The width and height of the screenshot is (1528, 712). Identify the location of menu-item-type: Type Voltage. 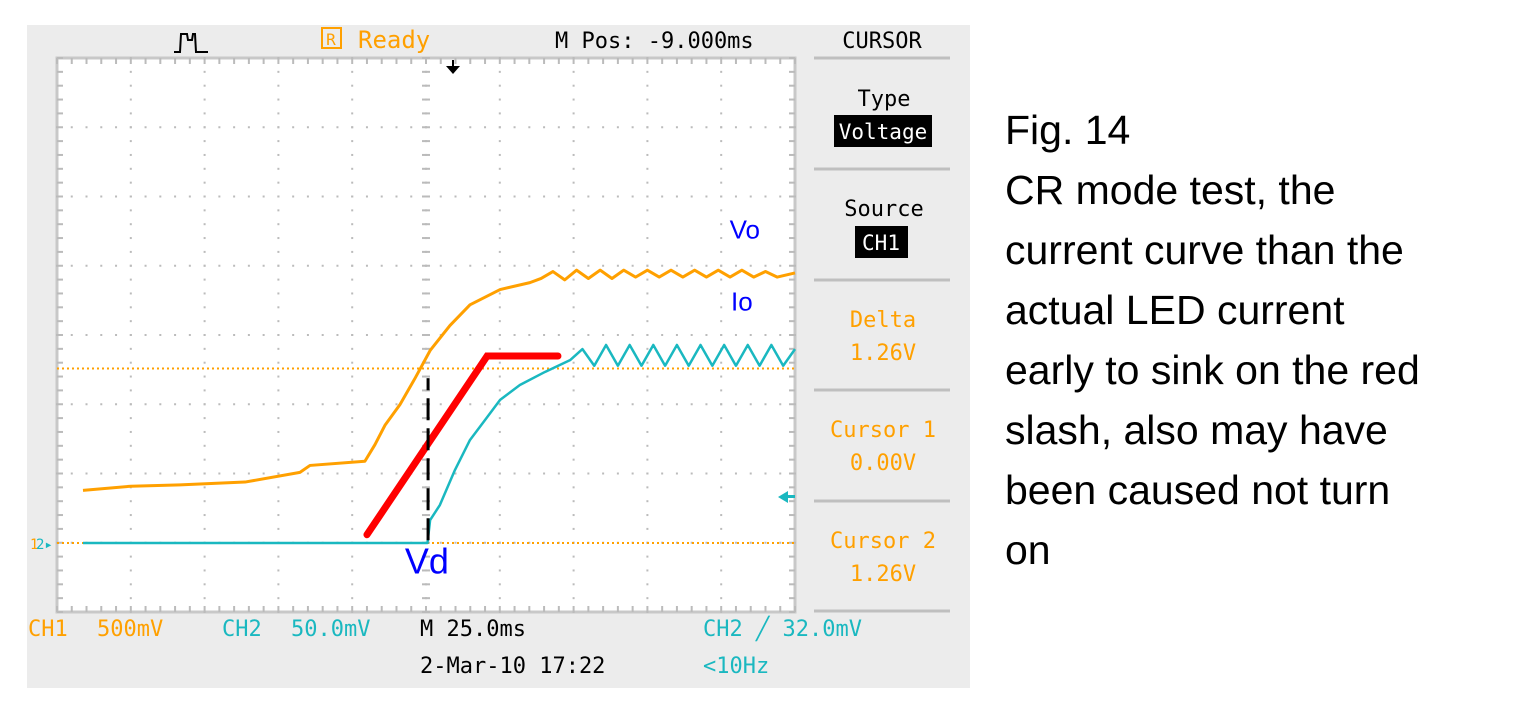
(883, 117).